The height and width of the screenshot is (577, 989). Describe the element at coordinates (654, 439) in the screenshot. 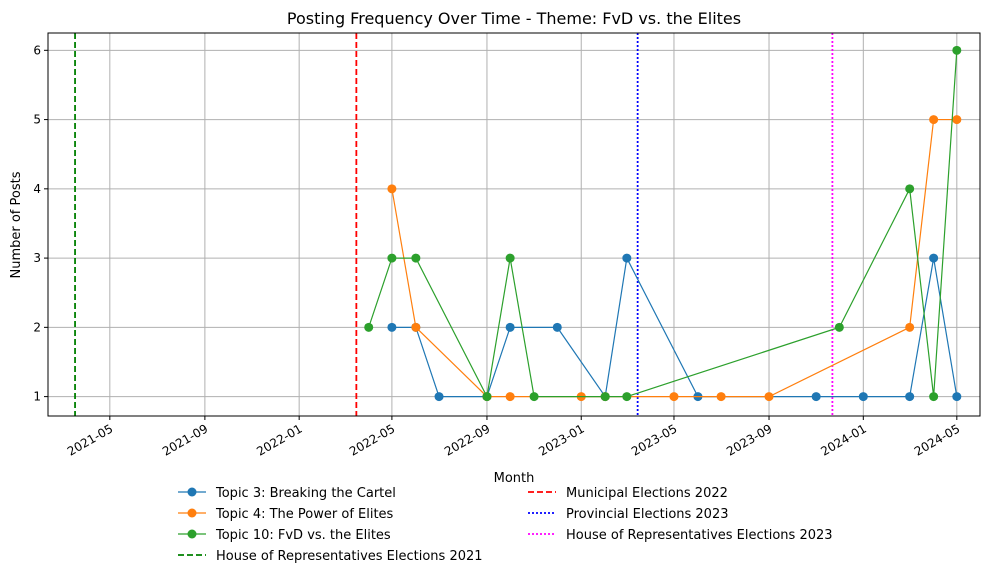

I see `x-tick-label: 2023-05` at that location.